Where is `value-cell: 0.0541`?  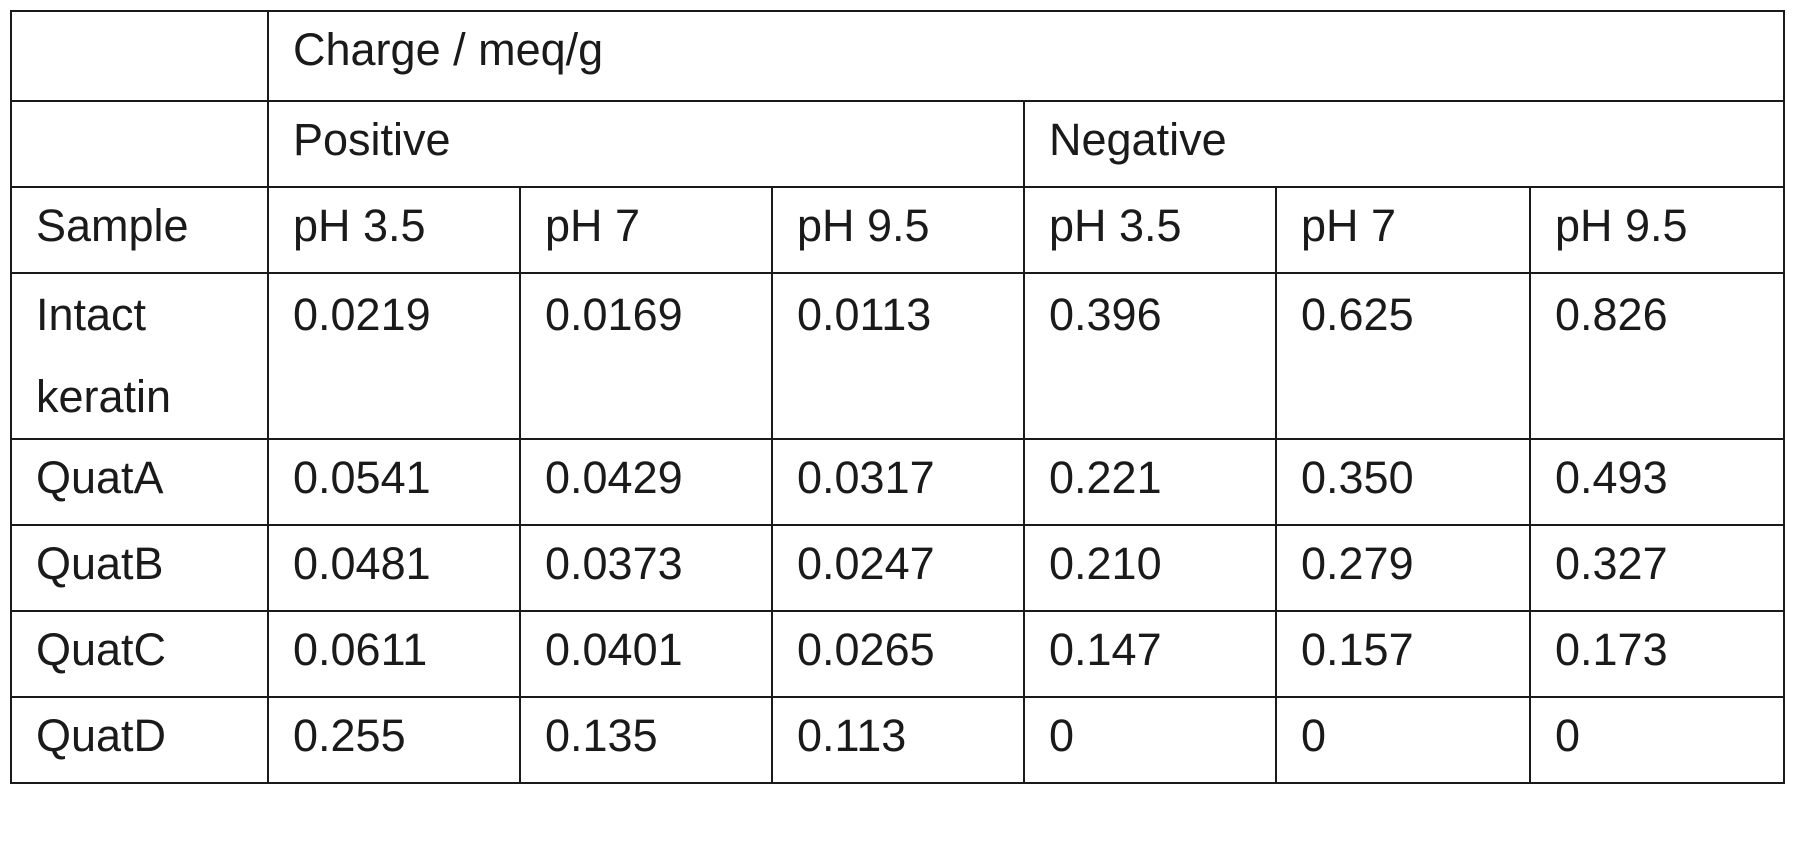 value-cell: 0.0541 is located at coordinates (394, 482).